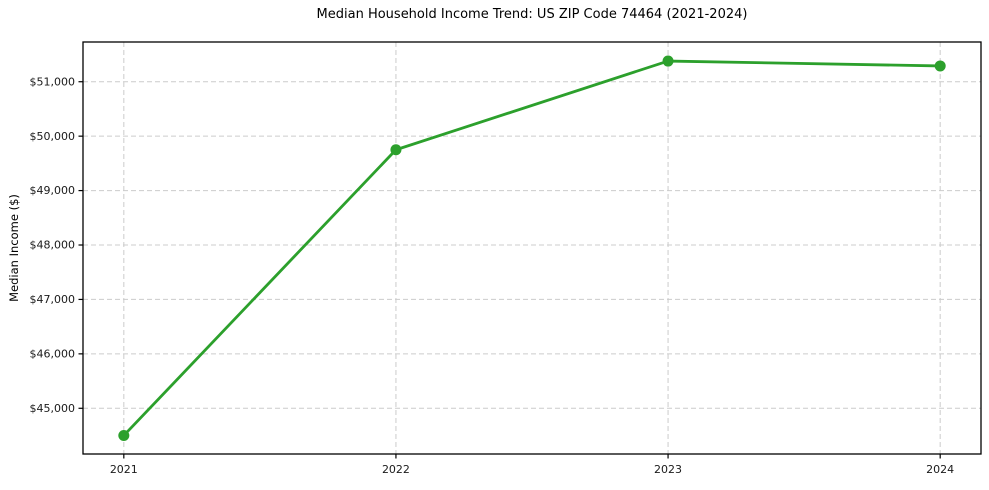 Image resolution: width=989 pixels, height=490 pixels. What do you see at coordinates (940, 469) in the screenshot?
I see `x-tick-label: 2024` at bounding box center [940, 469].